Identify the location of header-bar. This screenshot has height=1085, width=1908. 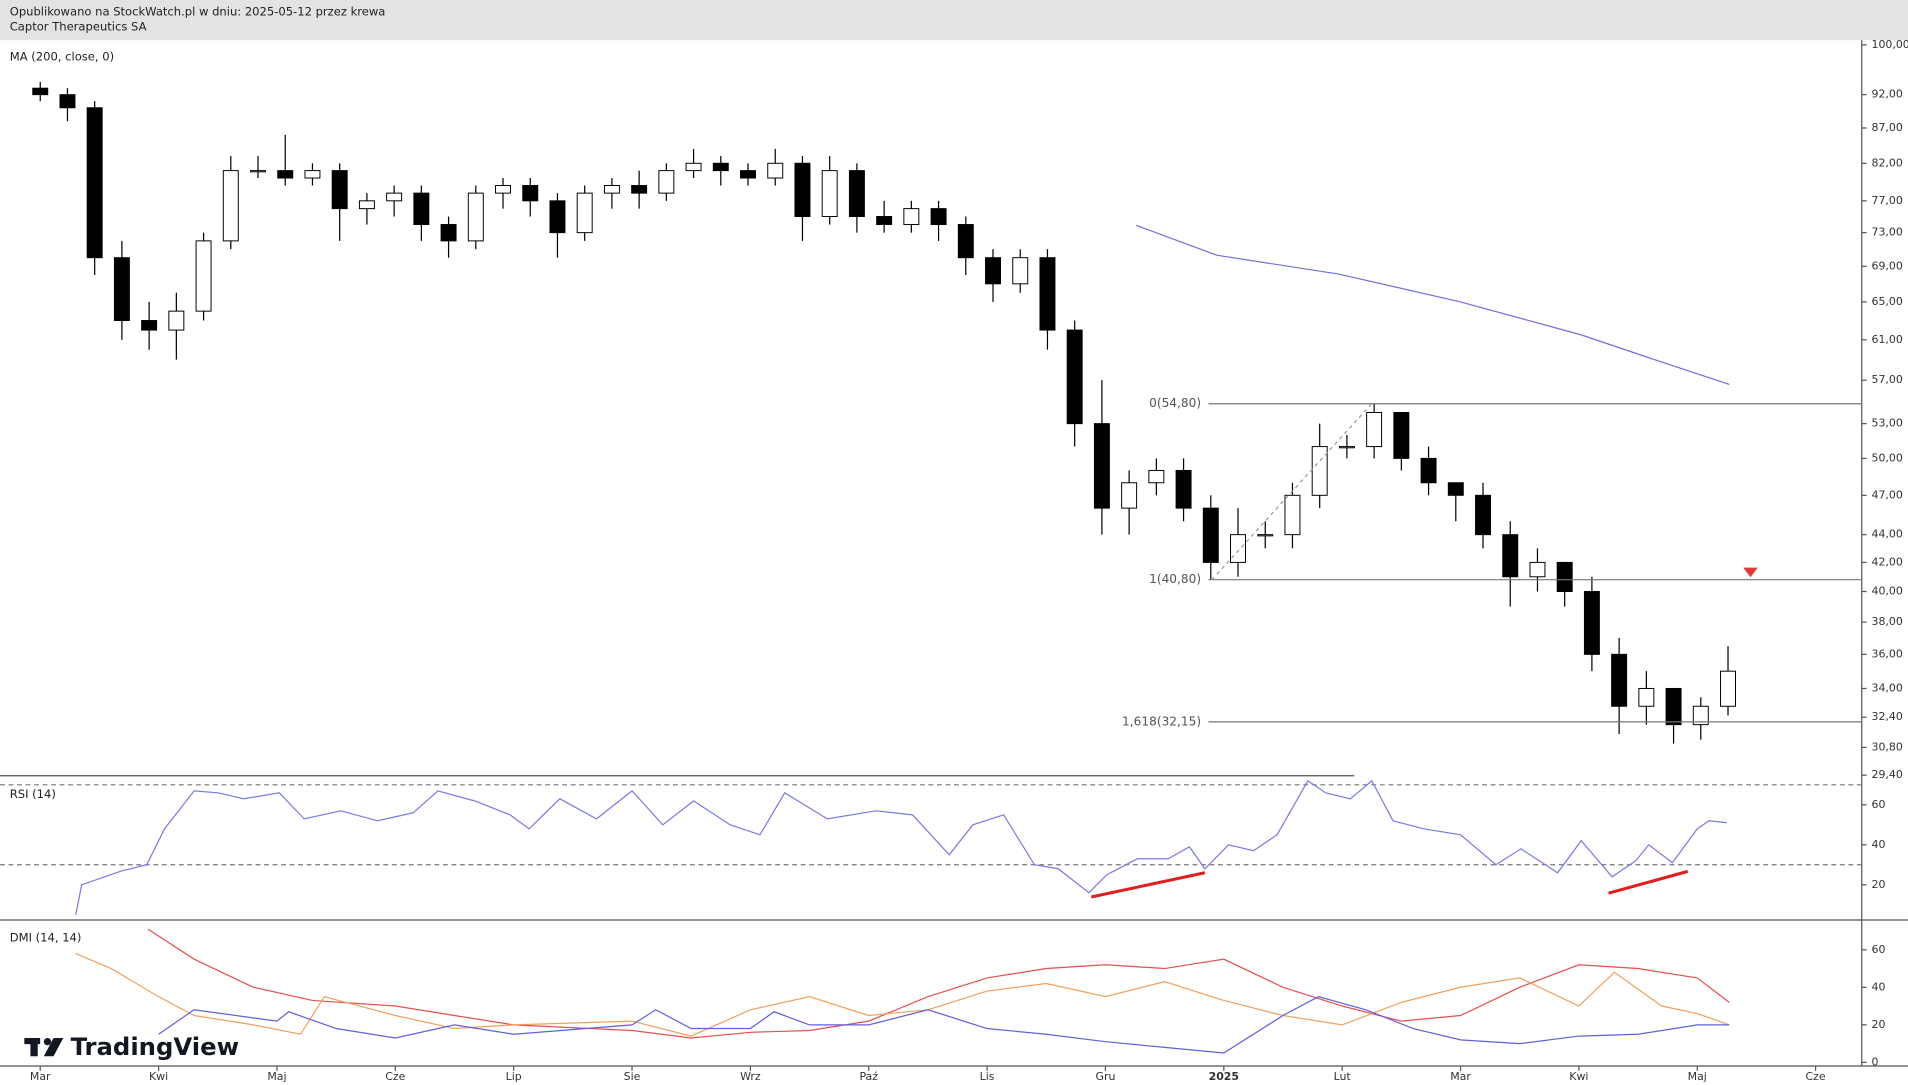
(954, 20).